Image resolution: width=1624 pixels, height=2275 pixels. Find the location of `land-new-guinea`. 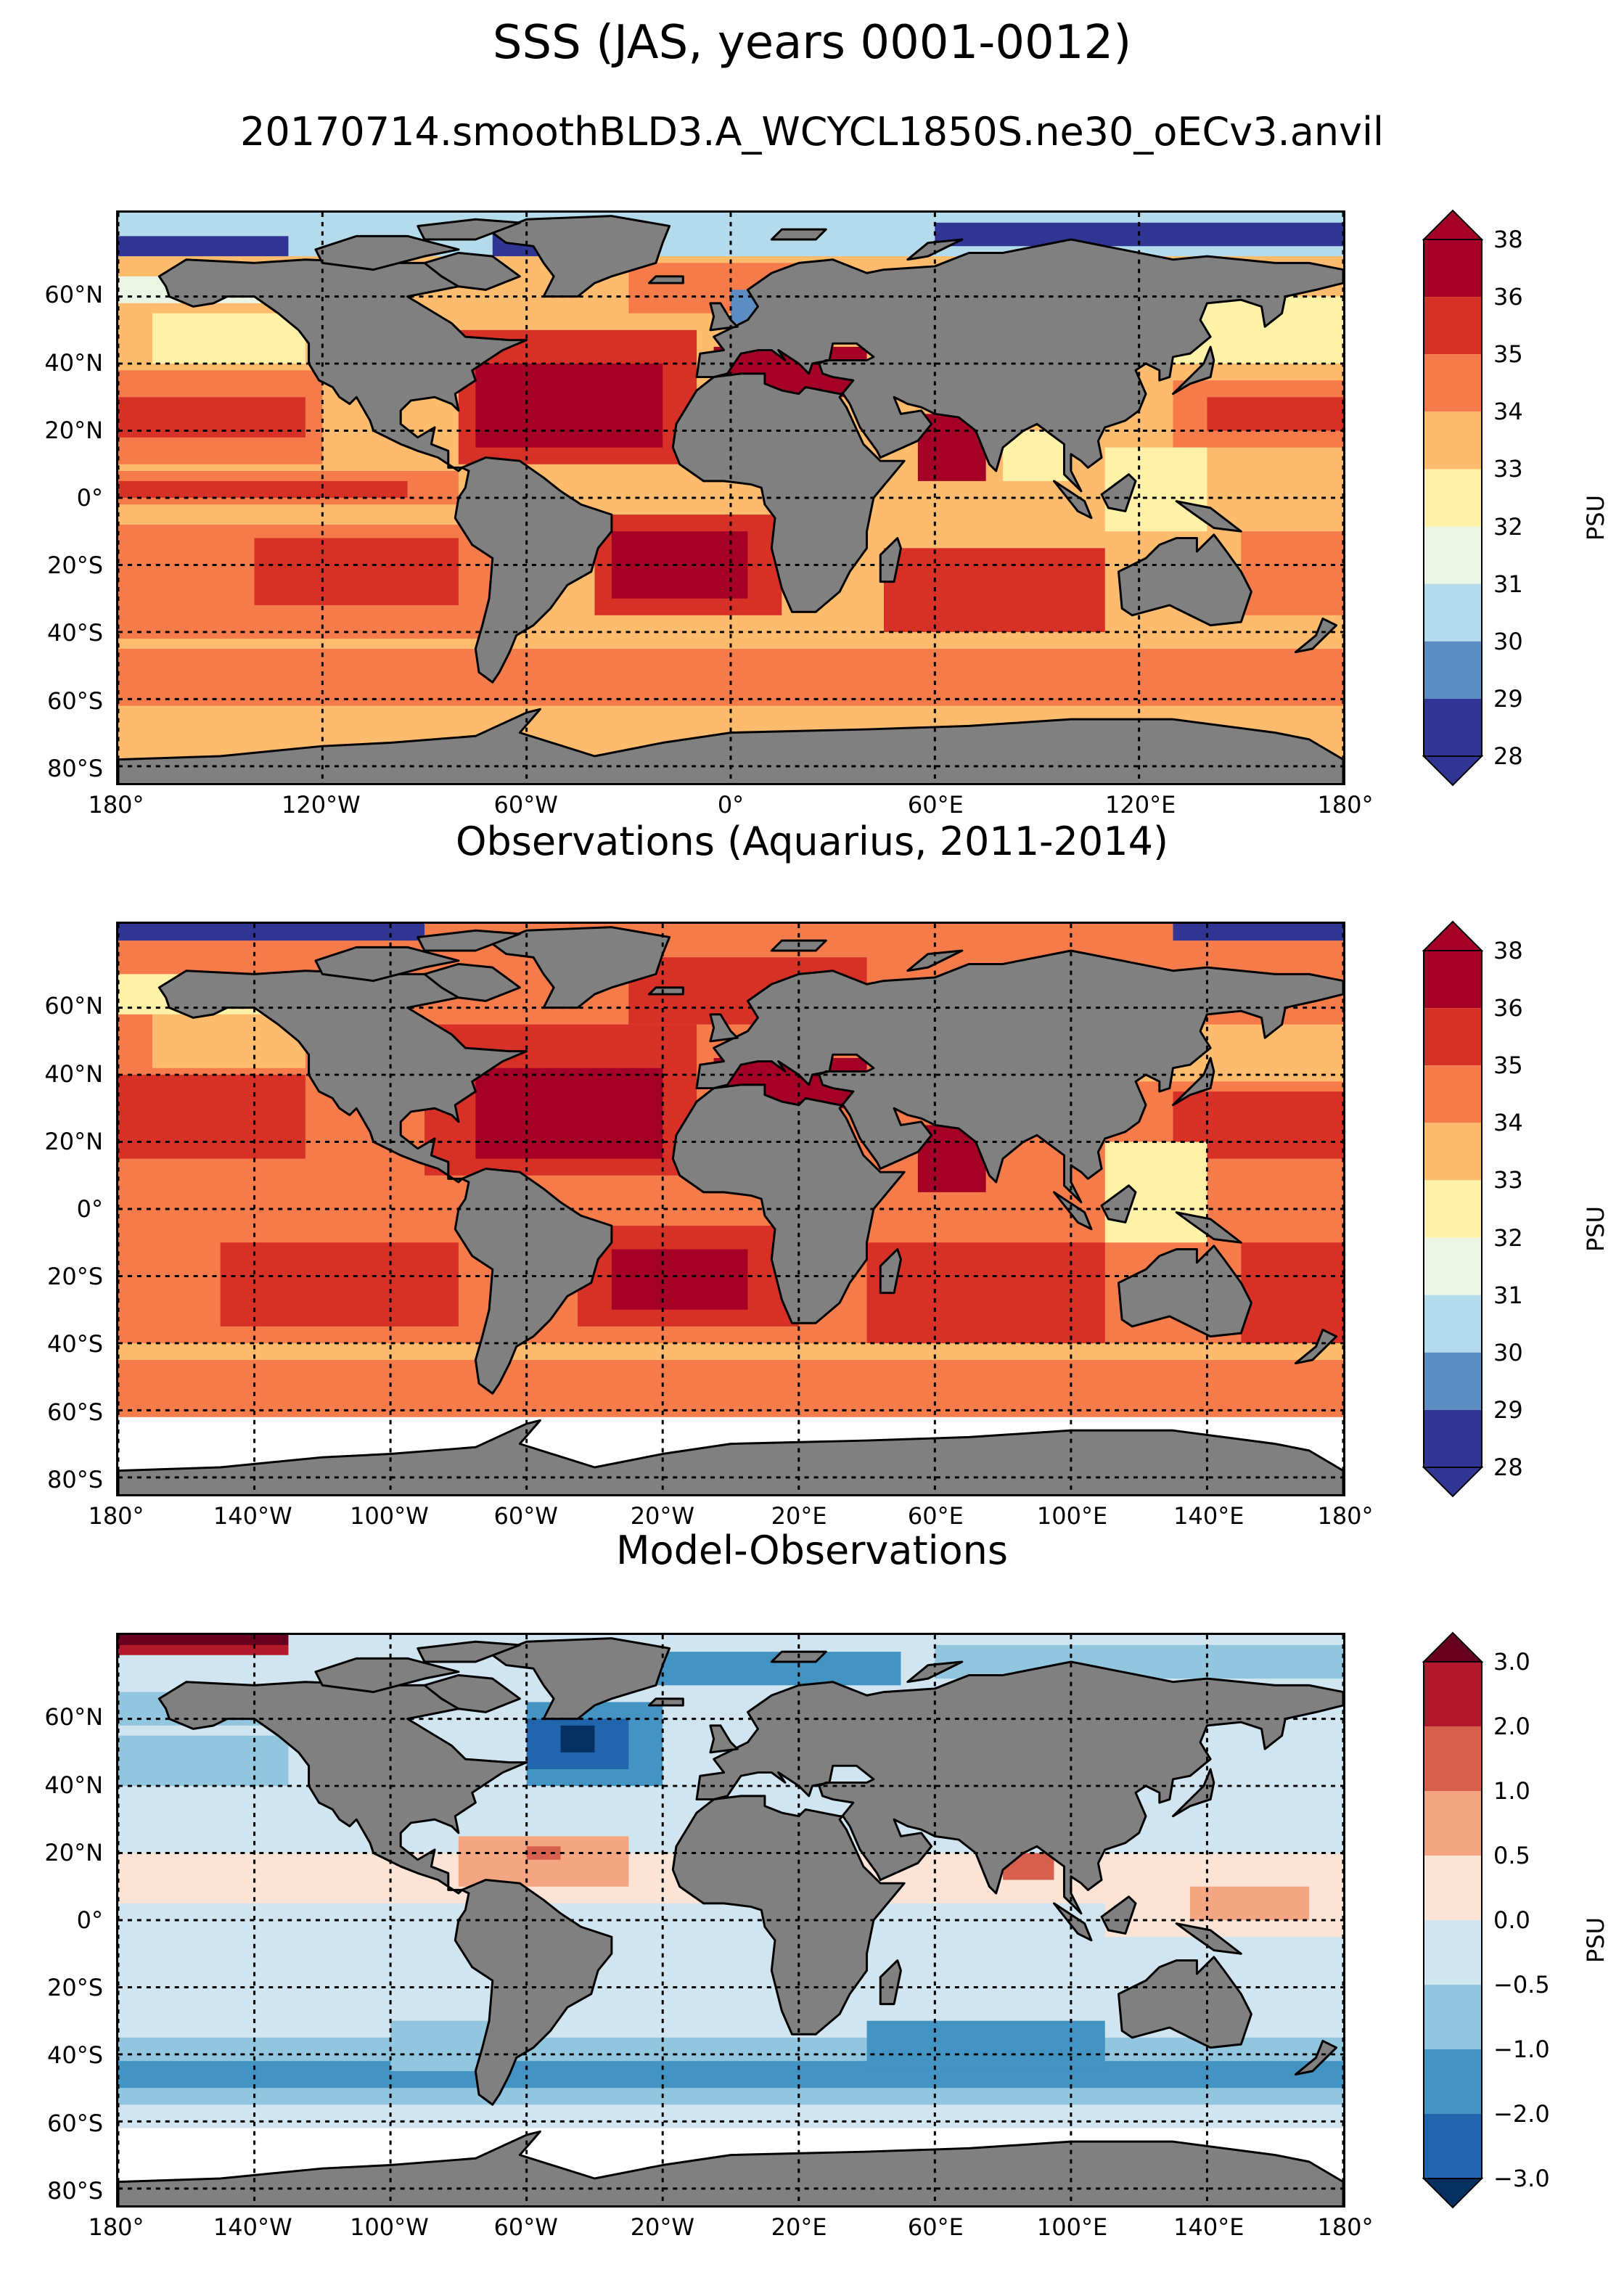

land-new-guinea is located at coordinates (1208, 1938).